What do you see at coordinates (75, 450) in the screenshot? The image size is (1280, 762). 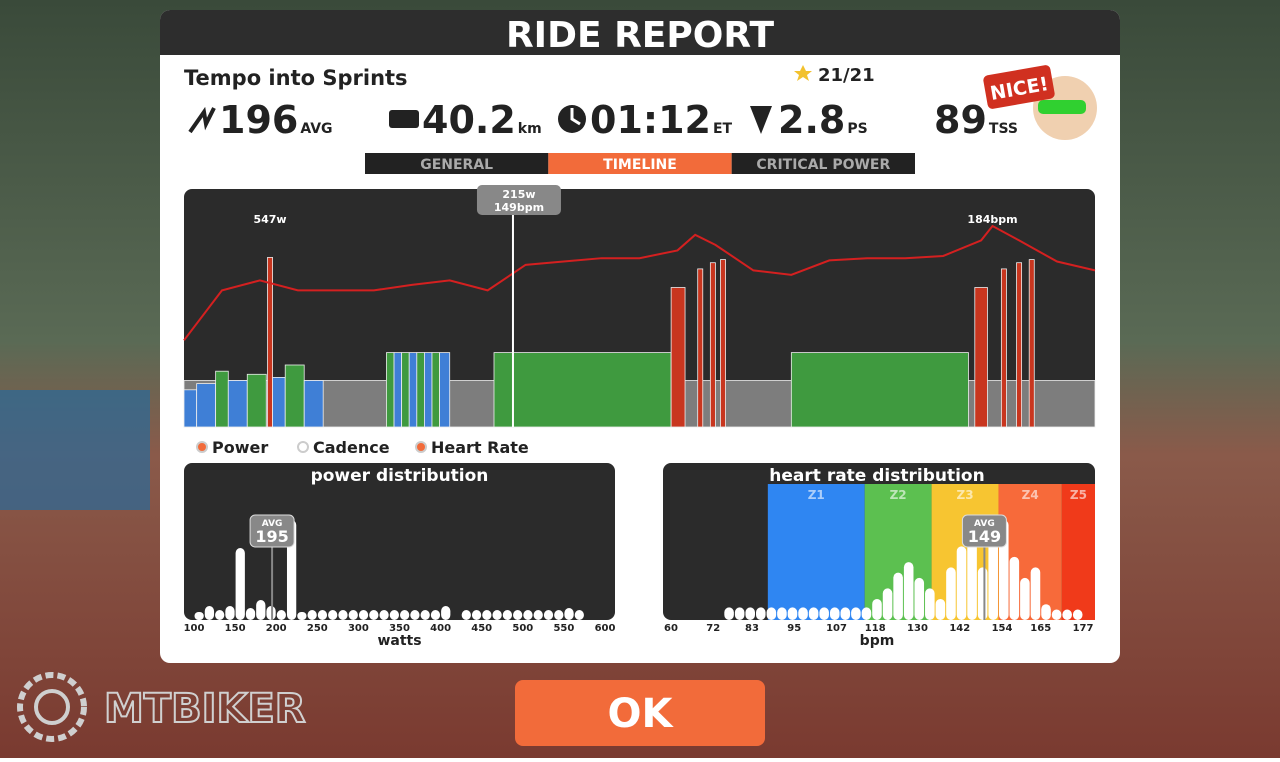 I see `scenery` at bounding box center [75, 450].